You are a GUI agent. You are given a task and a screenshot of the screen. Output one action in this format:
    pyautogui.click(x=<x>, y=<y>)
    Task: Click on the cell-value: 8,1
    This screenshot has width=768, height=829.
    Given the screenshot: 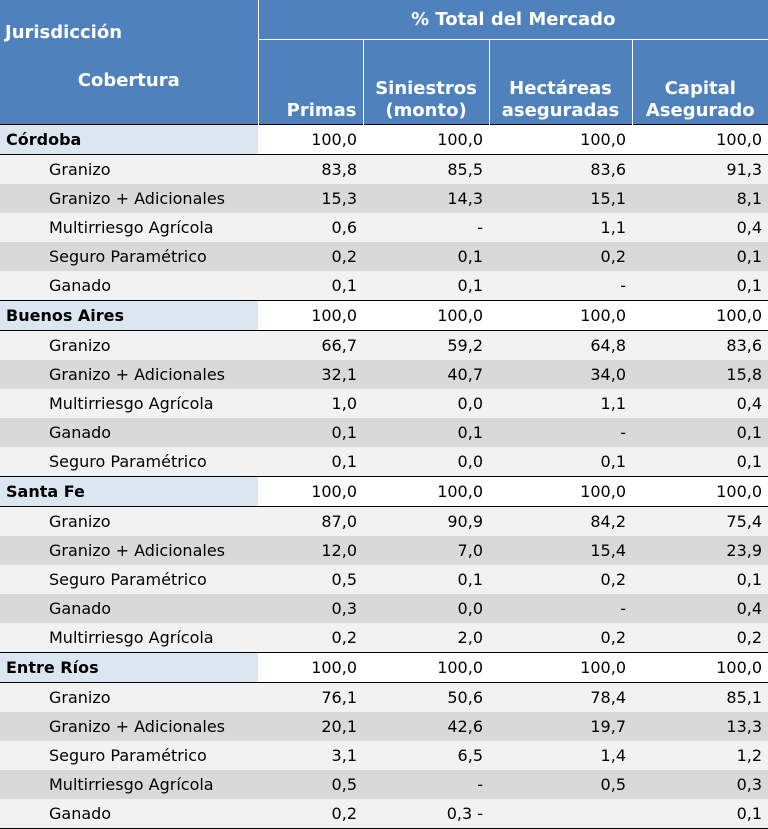 What is the action you would take?
    pyautogui.click(x=700, y=198)
    